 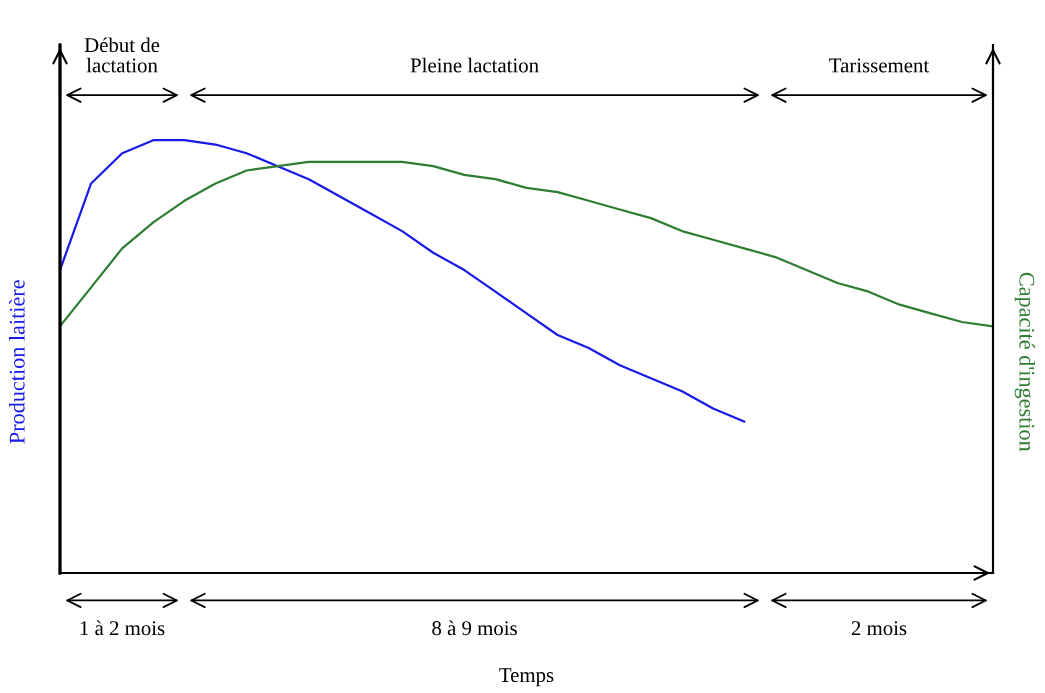 I want to click on y2-axis-title: Capacité d'ingestion, so click(x=1024, y=362).